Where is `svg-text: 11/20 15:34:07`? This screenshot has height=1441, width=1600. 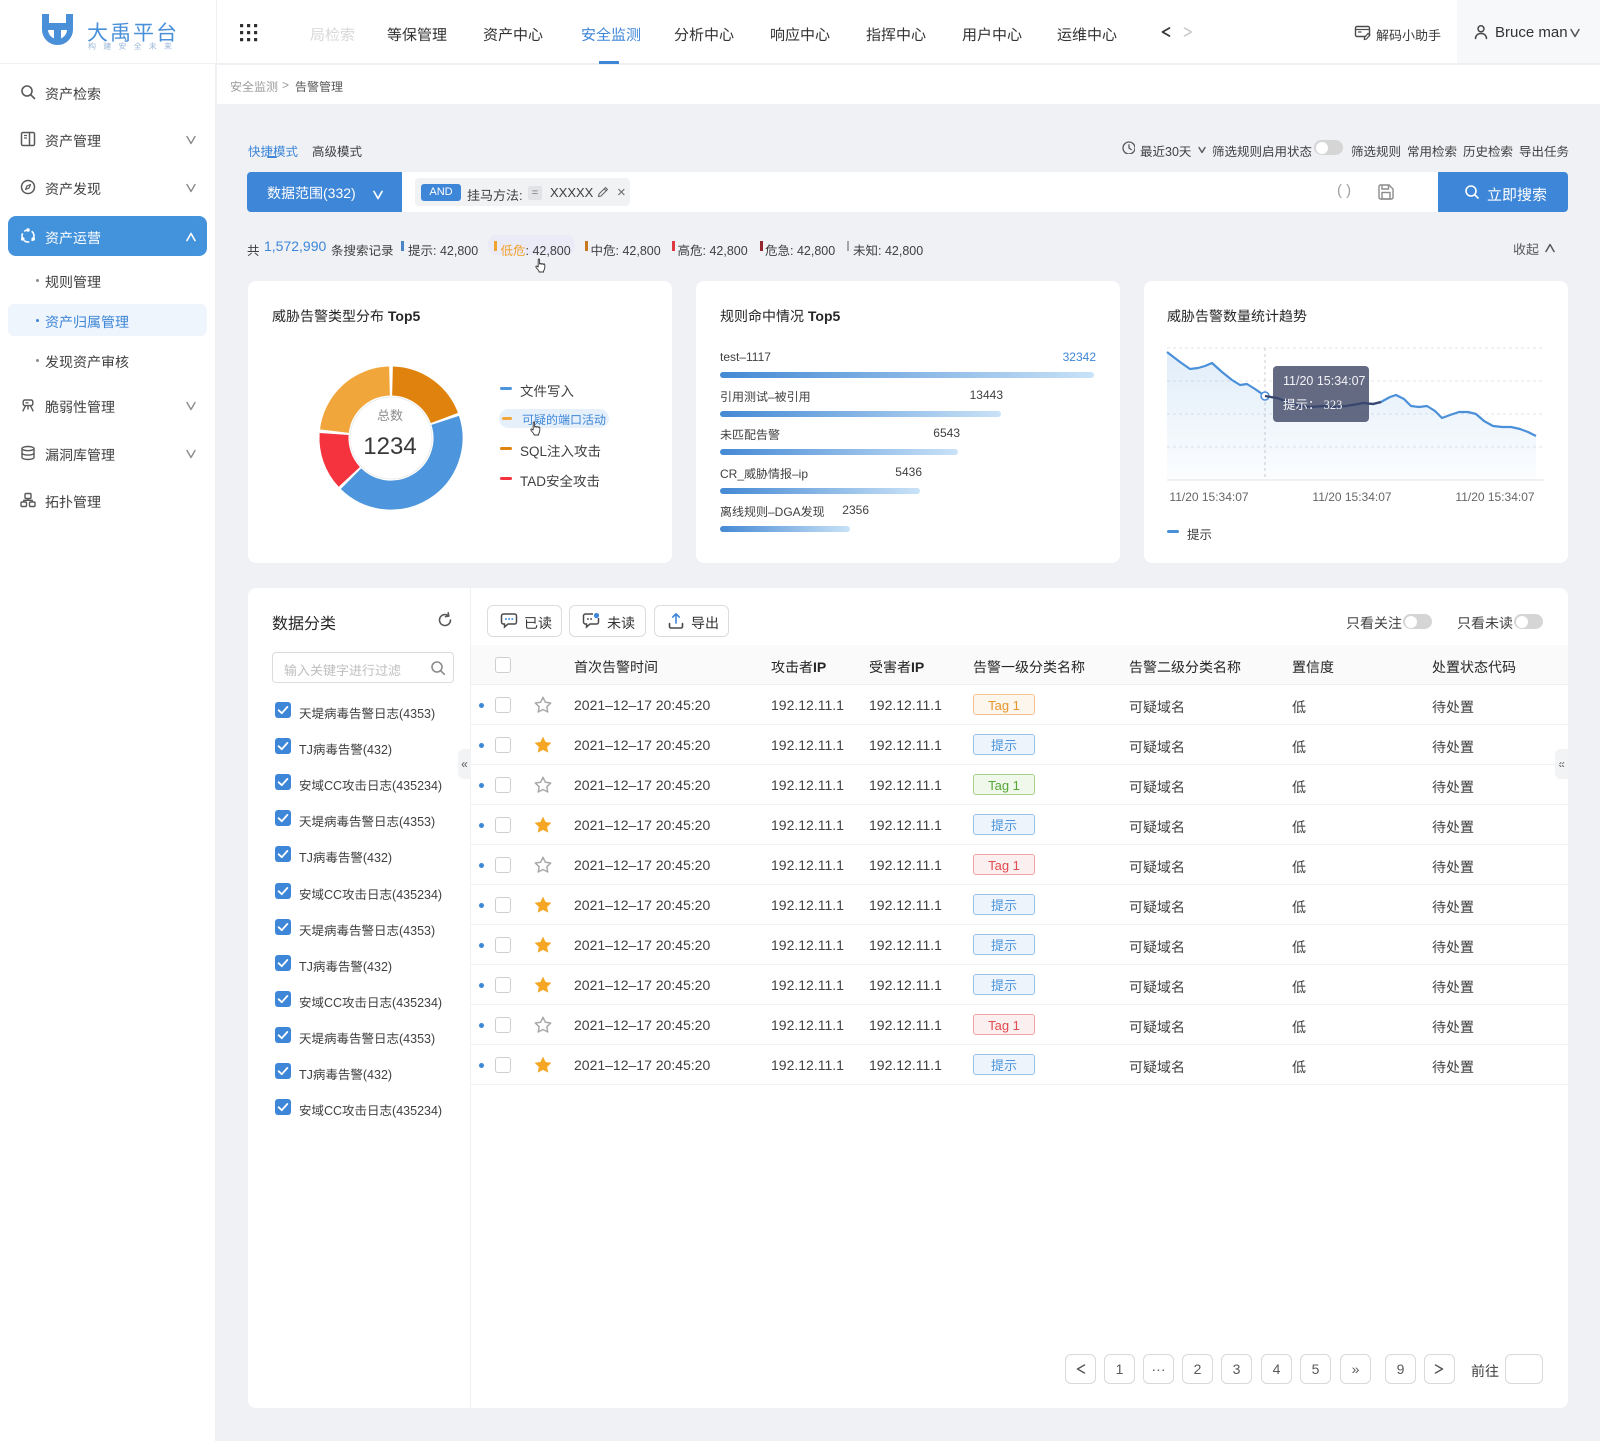
svg-text: 11/20 15:34:07 is located at coordinates (1324, 381).